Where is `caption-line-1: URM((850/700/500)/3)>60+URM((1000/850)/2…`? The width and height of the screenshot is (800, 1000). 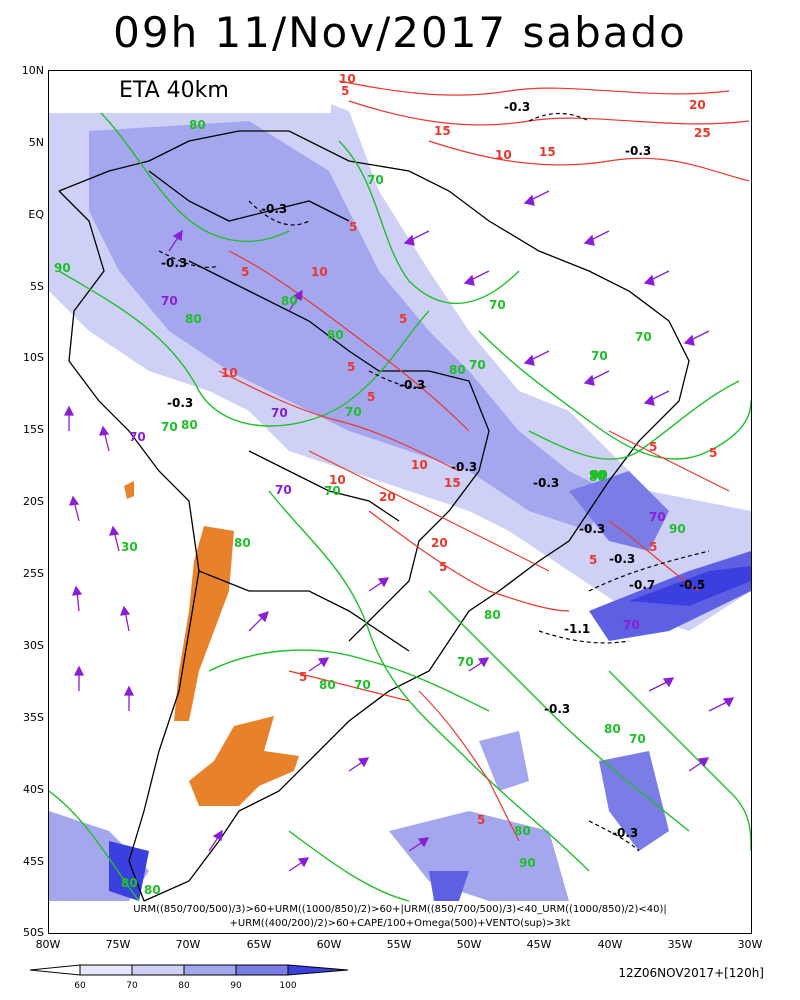 caption-line-1: URM((850/700/500)/3)>60+URM((1000/850)/2… is located at coordinates (400, 909).